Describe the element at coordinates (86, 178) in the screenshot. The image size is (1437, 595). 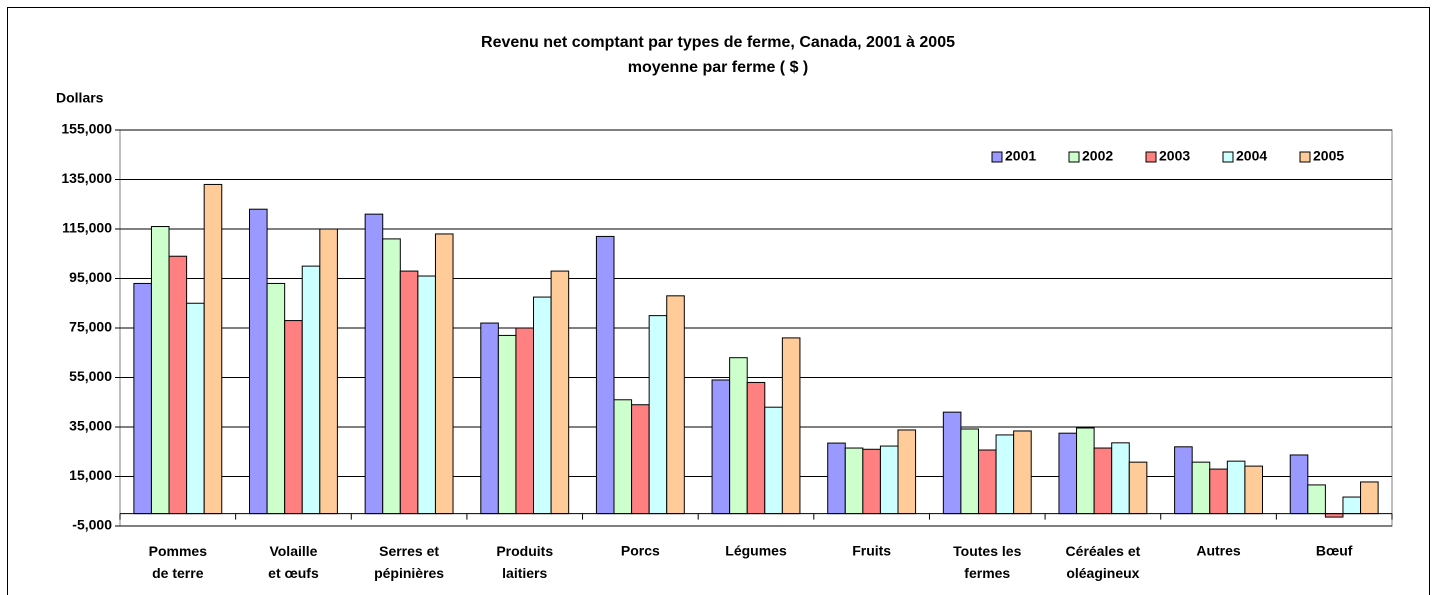
I see `y-tick-label: 135,000` at that location.